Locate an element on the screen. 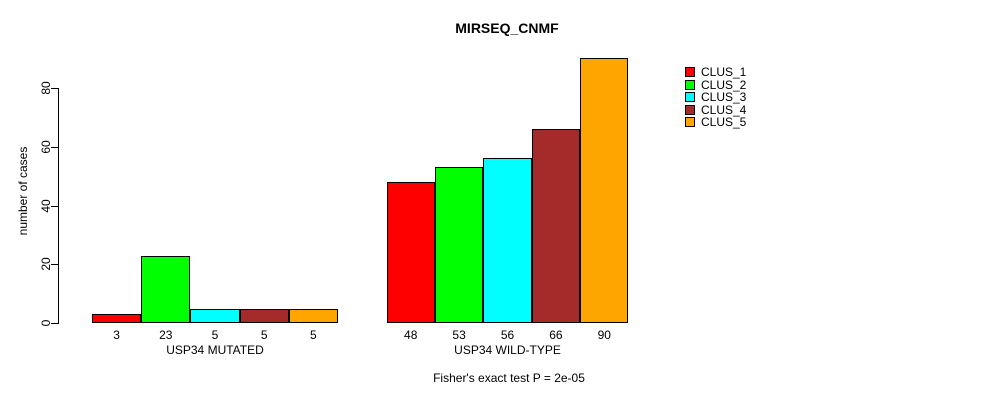 This screenshot has width=990, height=400. legend-item-label: CLUS_2 is located at coordinates (724, 84).